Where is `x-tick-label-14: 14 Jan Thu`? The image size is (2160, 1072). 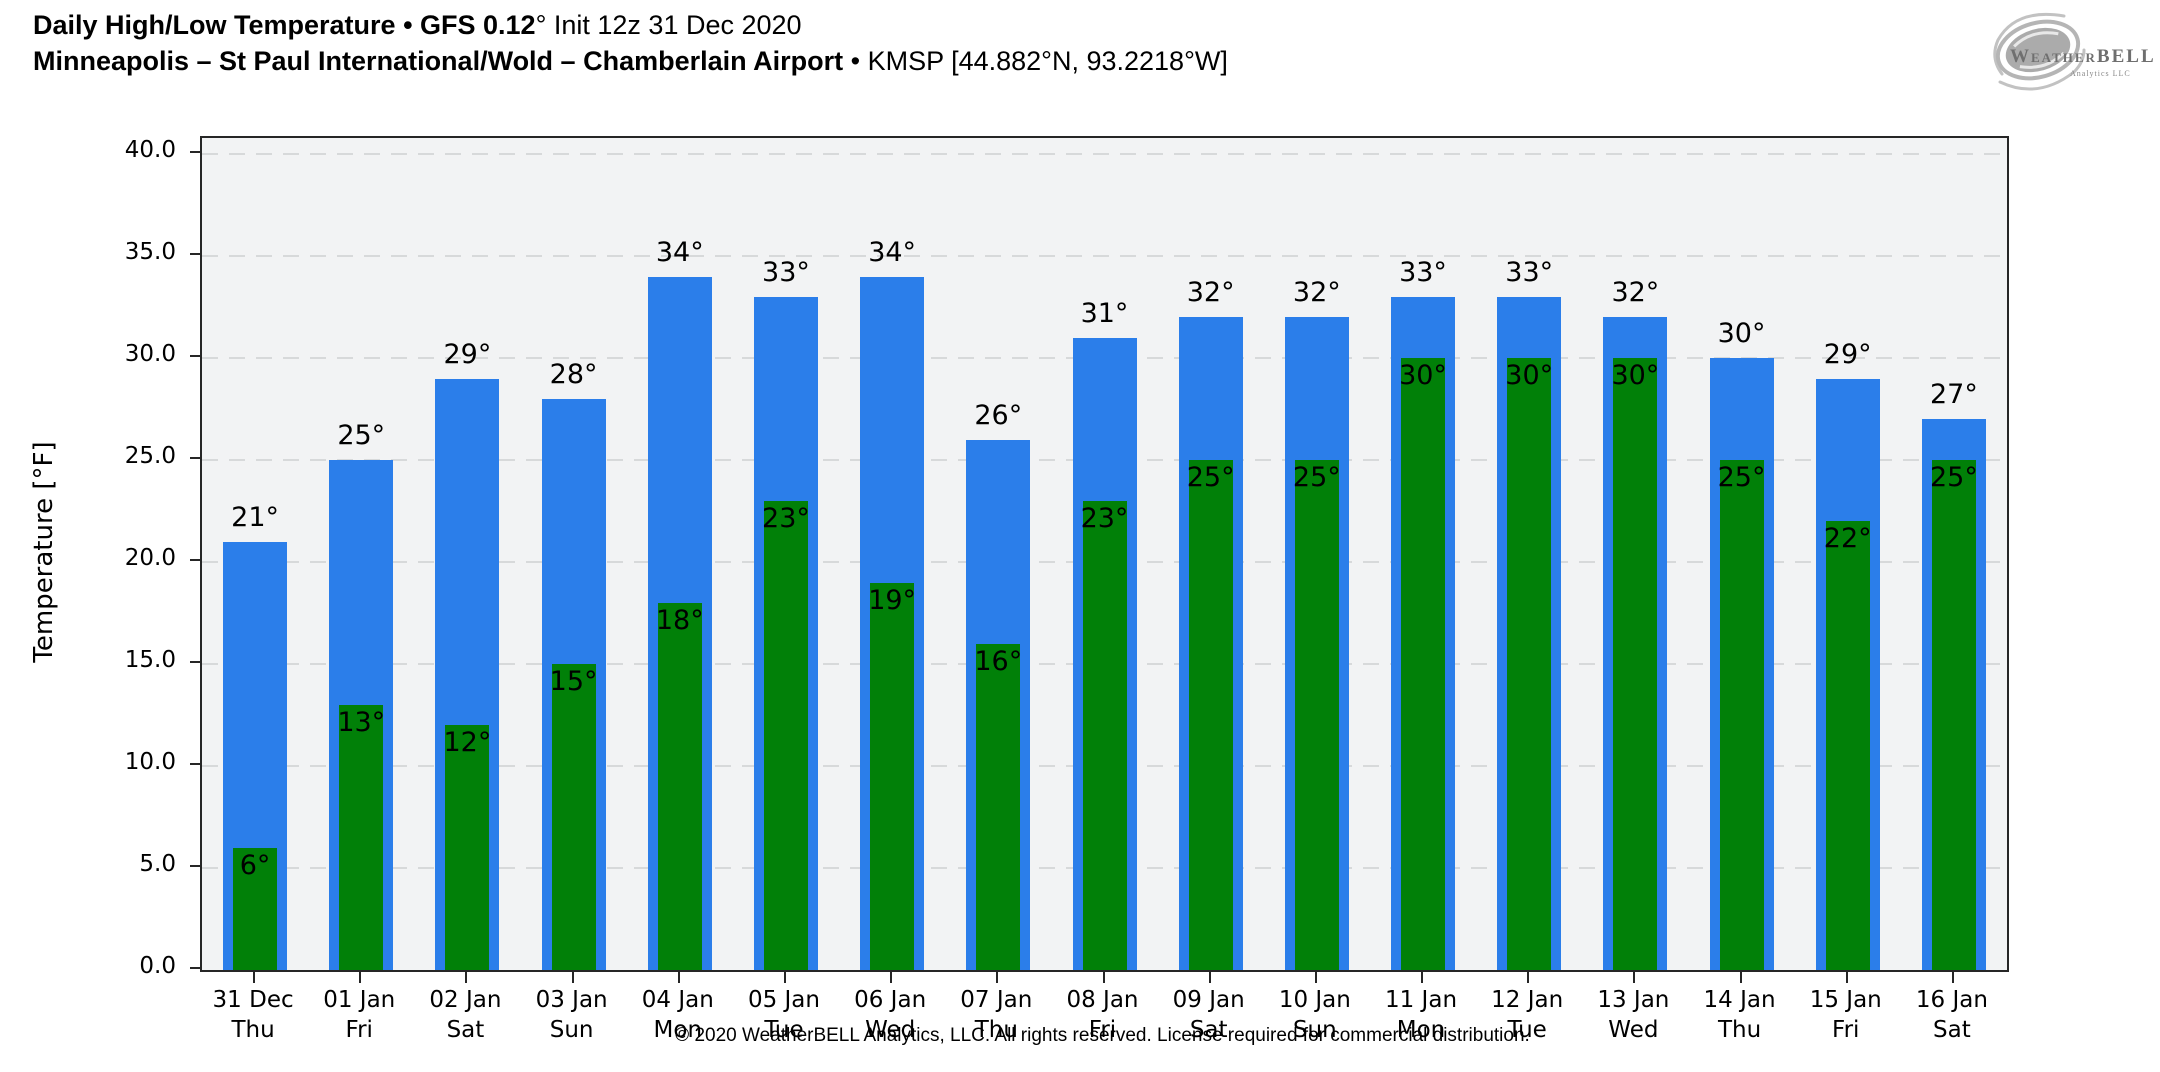 x-tick-label-14: 14 Jan Thu is located at coordinates (1740, 1016).